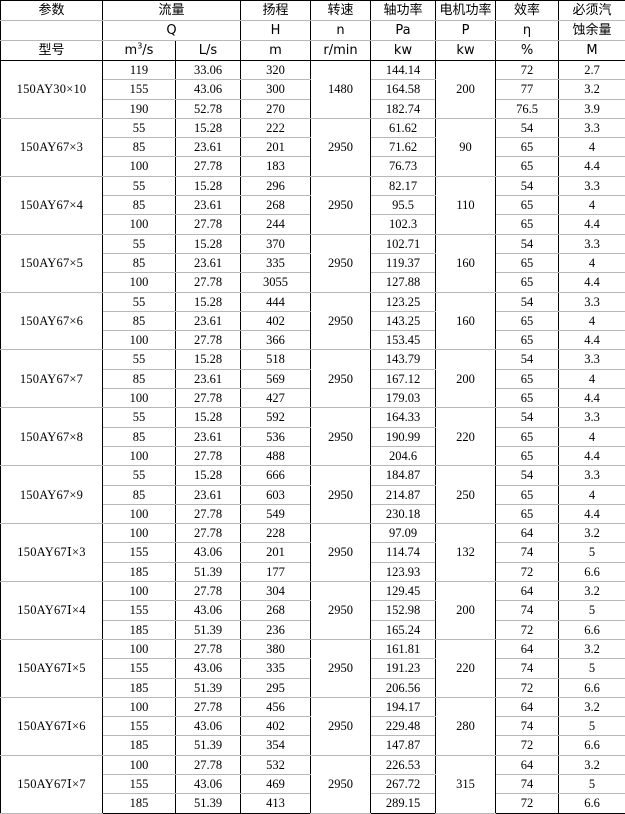 The width and height of the screenshot is (625, 814). What do you see at coordinates (139, 571) in the screenshot?
I see `flow-m3s-cell: 185` at bounding box center [139, 571].